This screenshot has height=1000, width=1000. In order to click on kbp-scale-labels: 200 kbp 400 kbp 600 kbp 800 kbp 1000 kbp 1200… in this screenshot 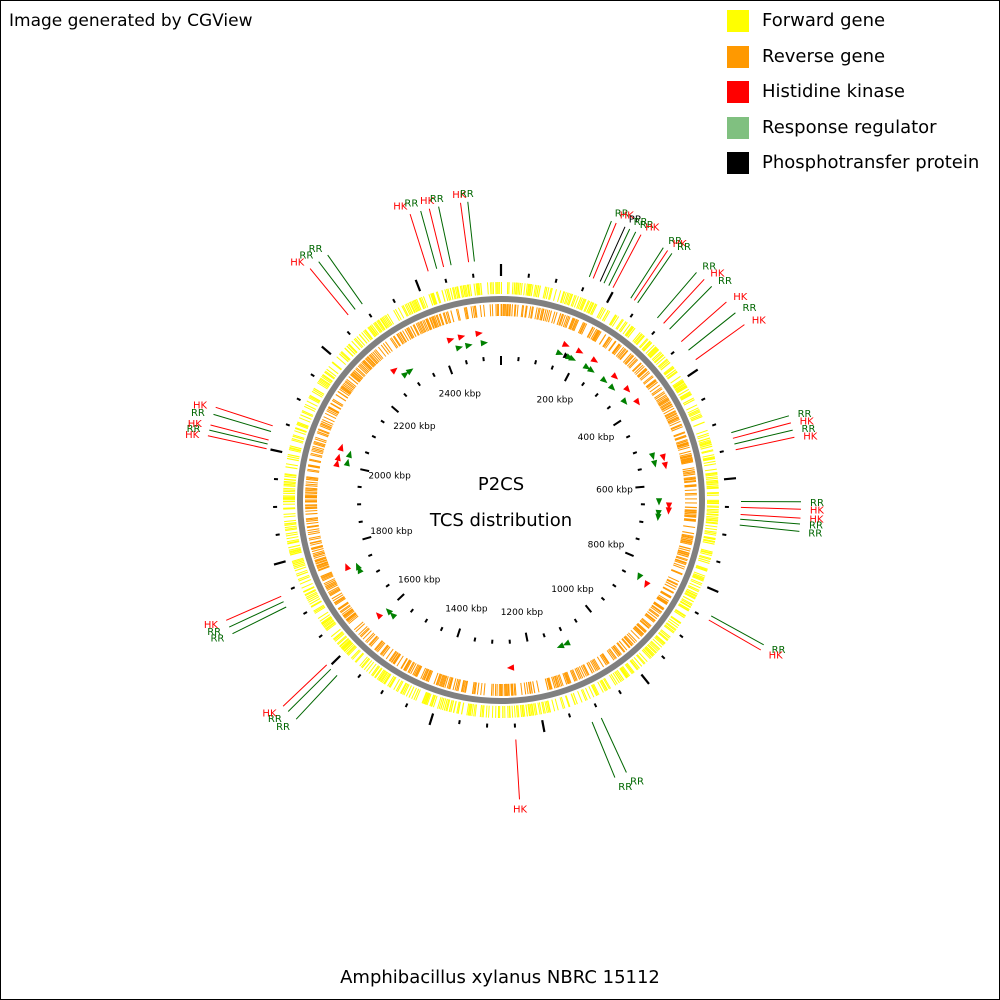, I will do `click(500, 504)`.